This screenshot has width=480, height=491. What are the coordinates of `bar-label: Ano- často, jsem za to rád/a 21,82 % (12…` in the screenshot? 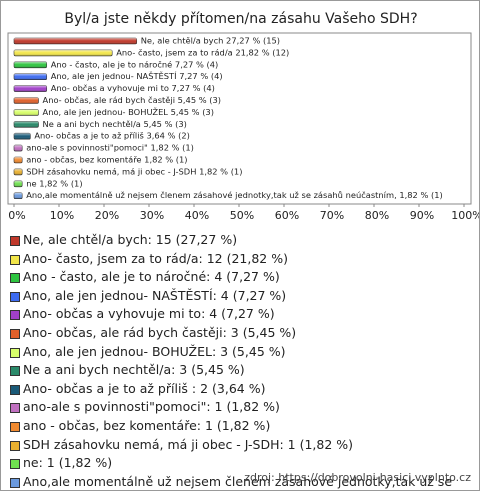 It's located at (202, 52).